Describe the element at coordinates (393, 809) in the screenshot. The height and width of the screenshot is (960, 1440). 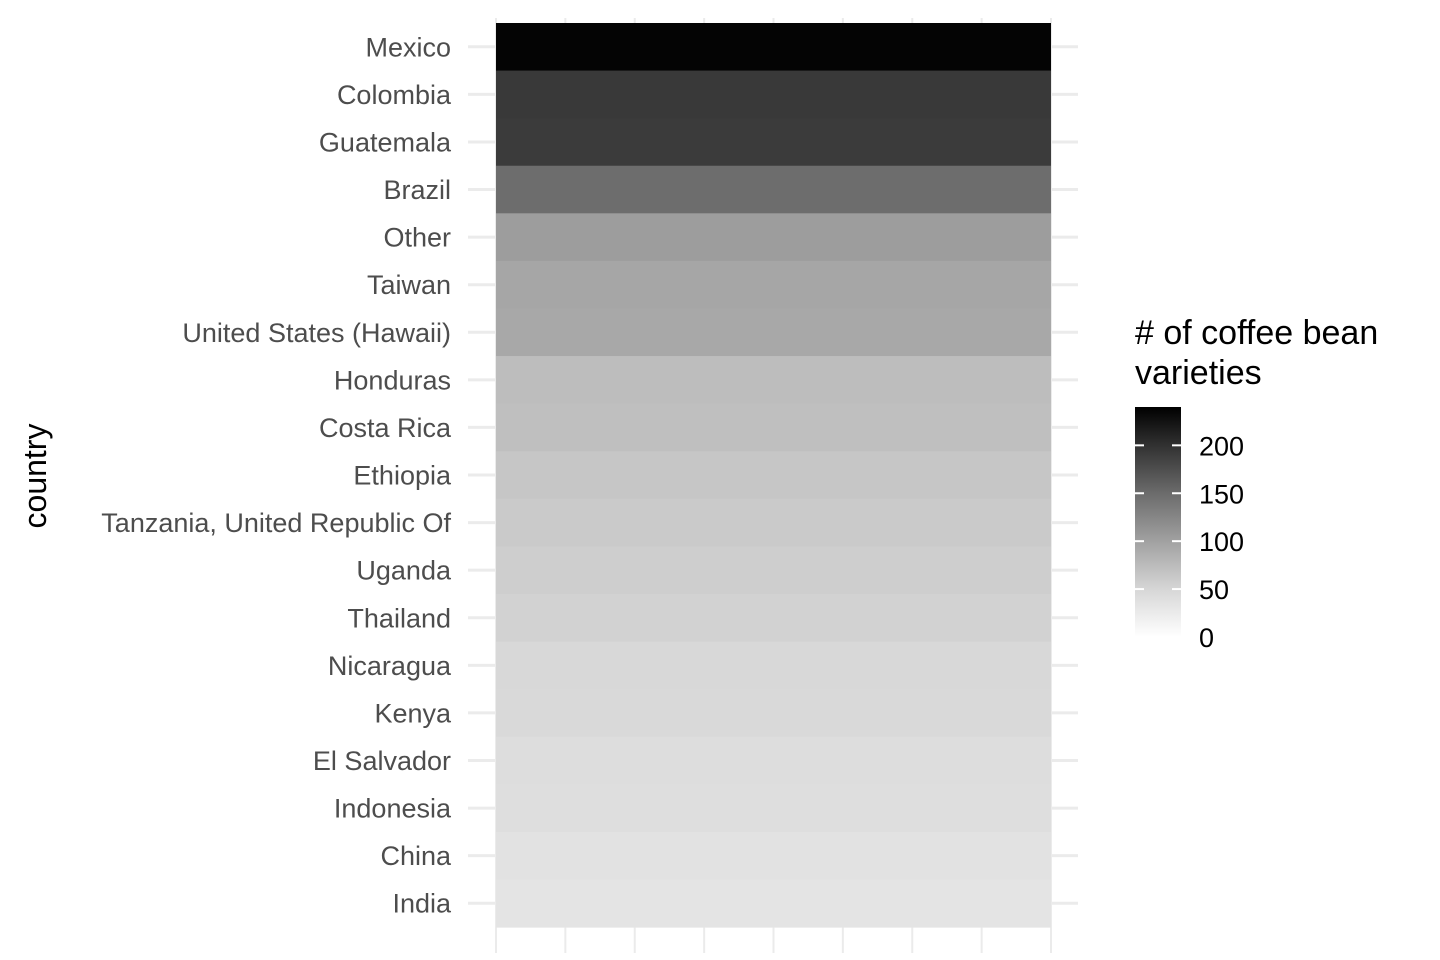
I see `y-tick-label: Indonesia` at that location.